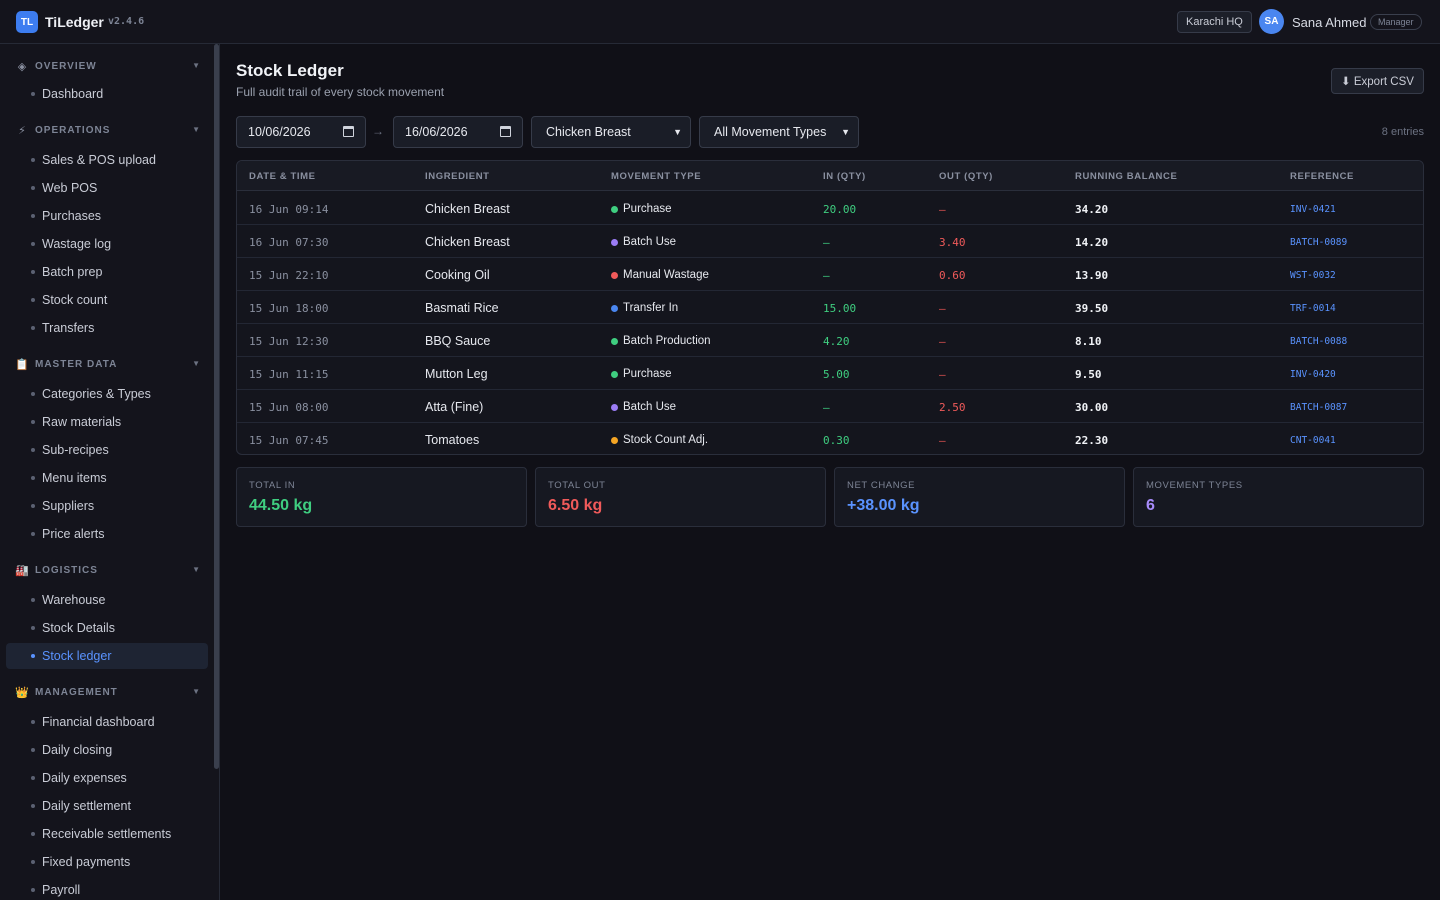 The height and width of the screenshot is (900, 1440). What do you see at coordinates (1313, 308) in the screenshot?
I see `reference-link: TRF-0014` at bounding box center [1313, 308].